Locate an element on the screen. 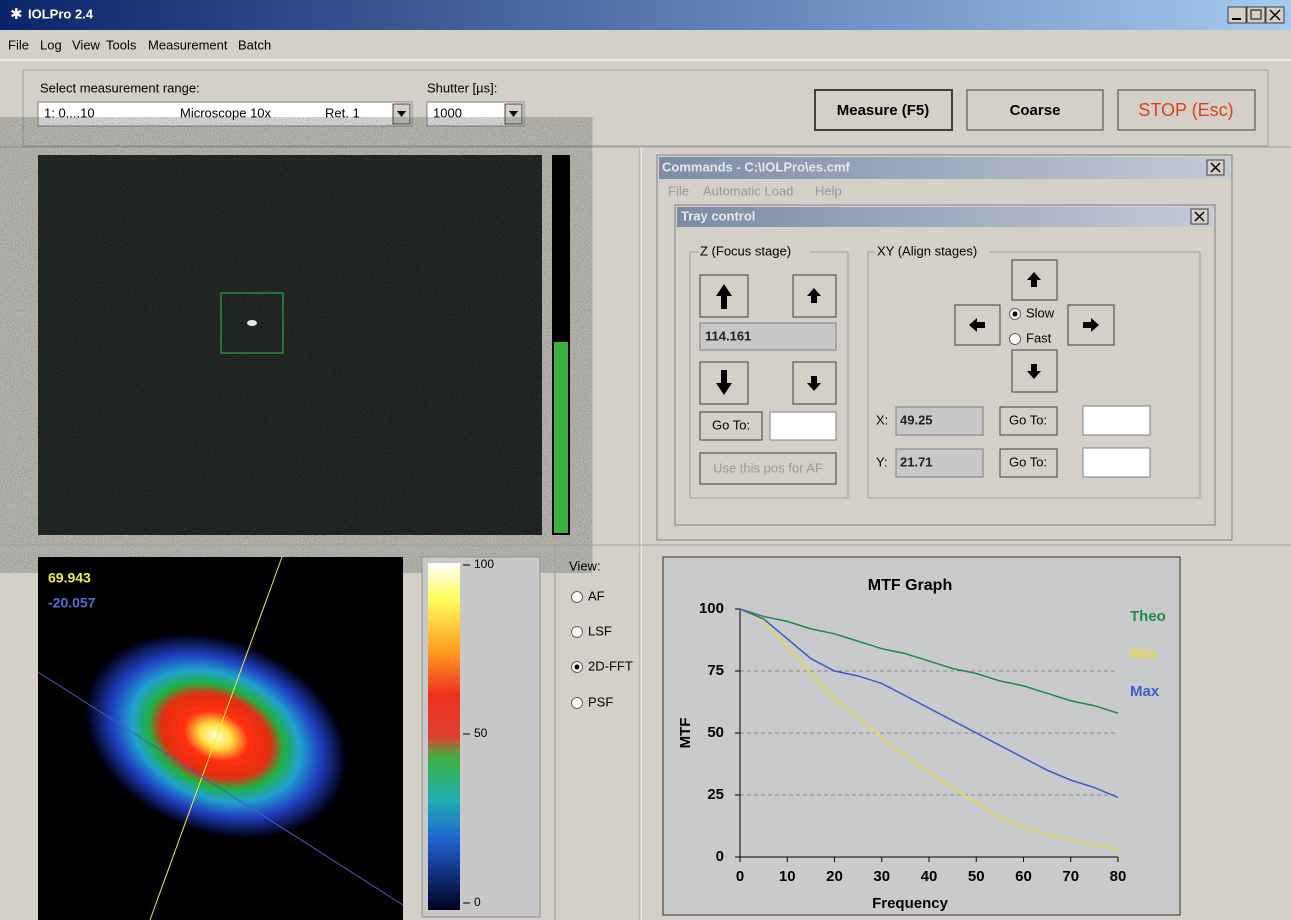  colorbar-ticks: 100 50 0 is located at coordinates (478, 733).